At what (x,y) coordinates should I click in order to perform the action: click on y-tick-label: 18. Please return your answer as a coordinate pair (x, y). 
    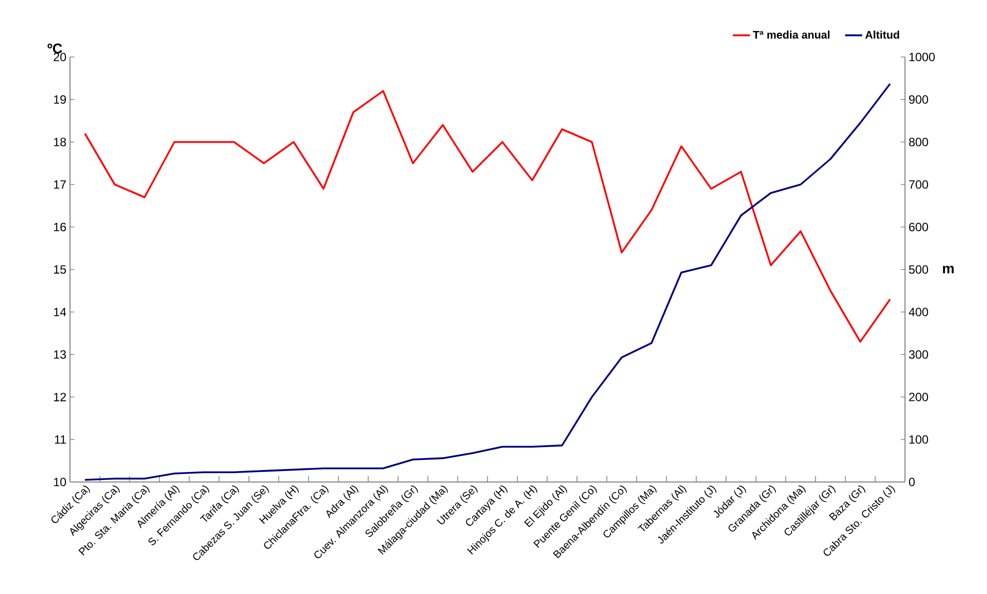
    Looking at the image, I should click on (60, 142).